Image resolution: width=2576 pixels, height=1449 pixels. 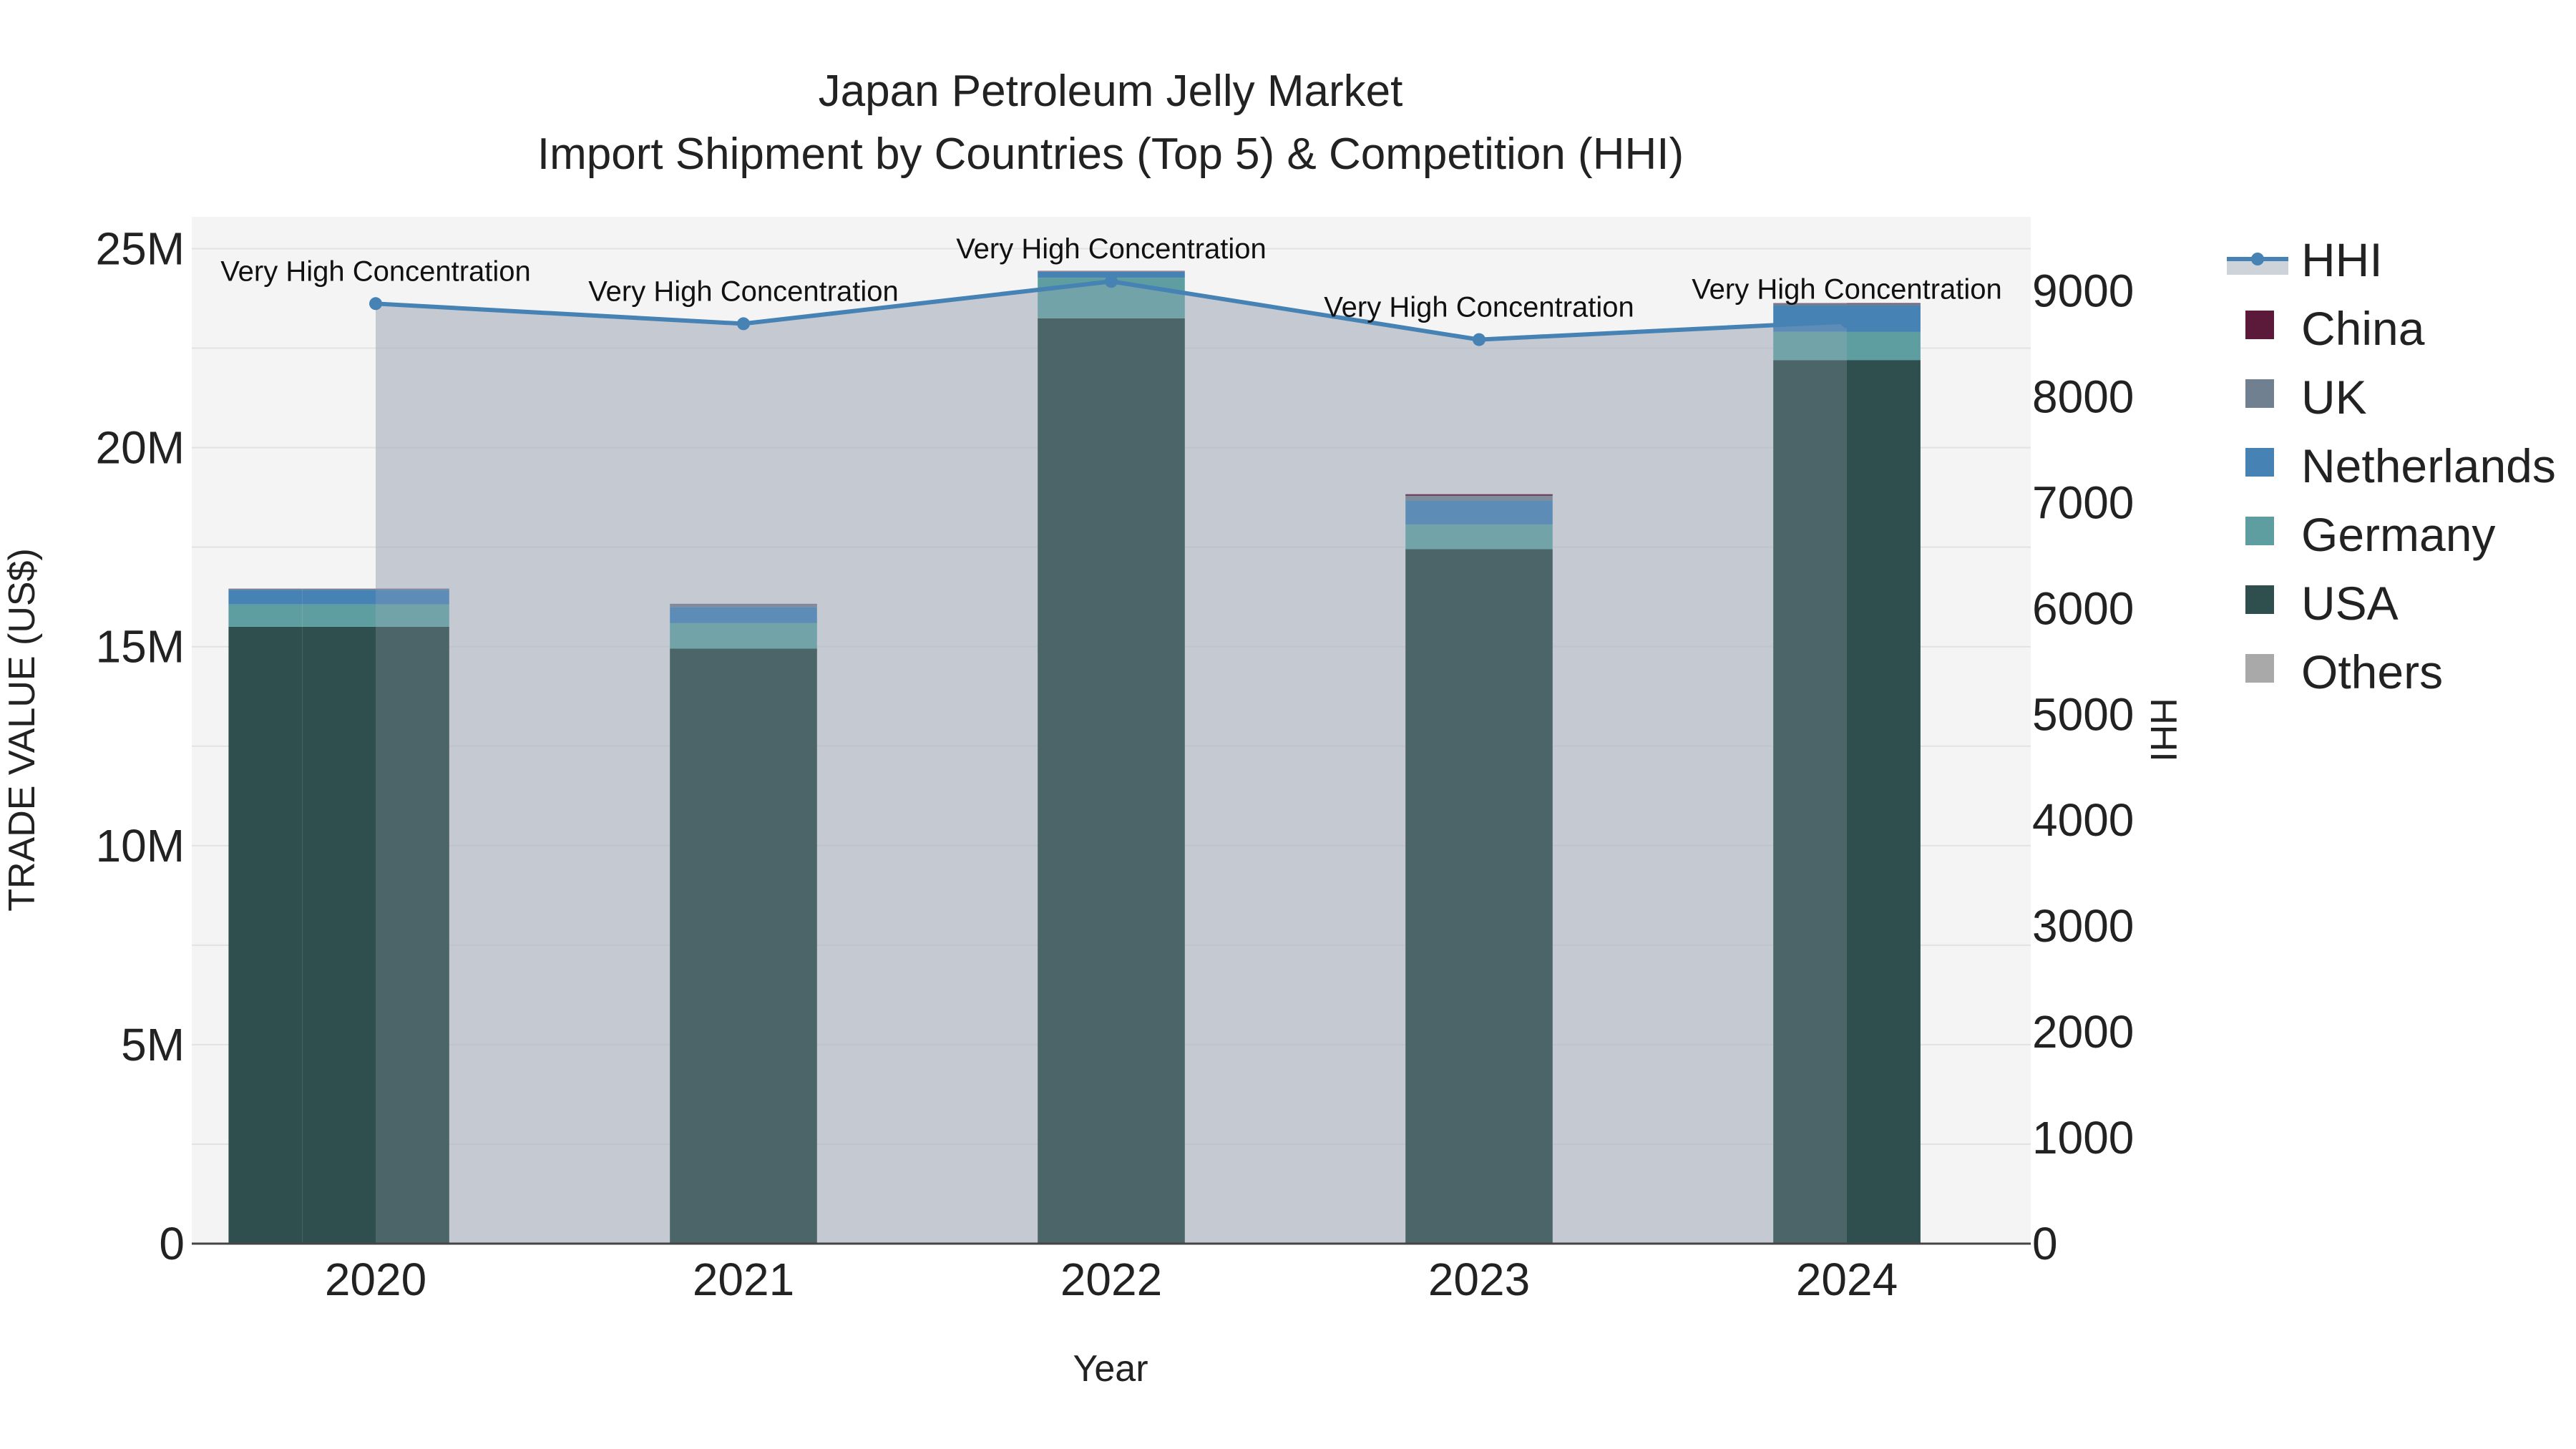 I want to click on y2-tick-label: 7000, so click(x=2083, y=502).